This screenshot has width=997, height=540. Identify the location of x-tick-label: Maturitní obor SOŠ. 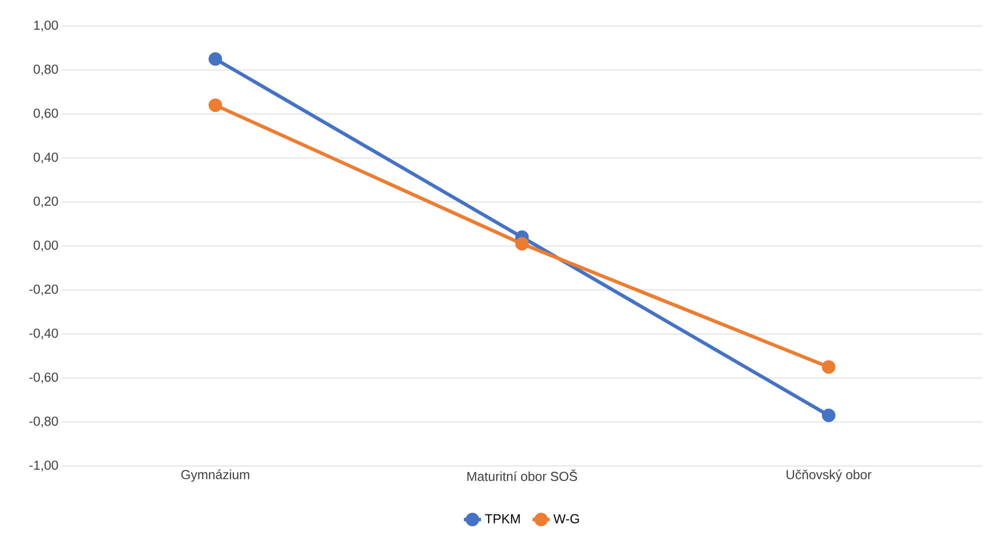
(522, 476).